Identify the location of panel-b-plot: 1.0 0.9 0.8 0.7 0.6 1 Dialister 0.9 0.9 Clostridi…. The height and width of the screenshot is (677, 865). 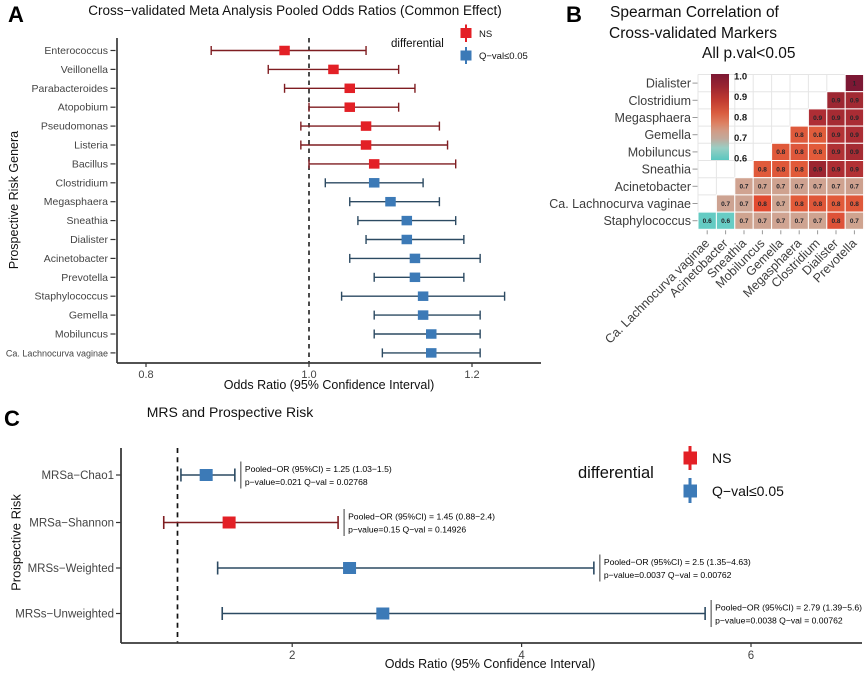
(707, 209).